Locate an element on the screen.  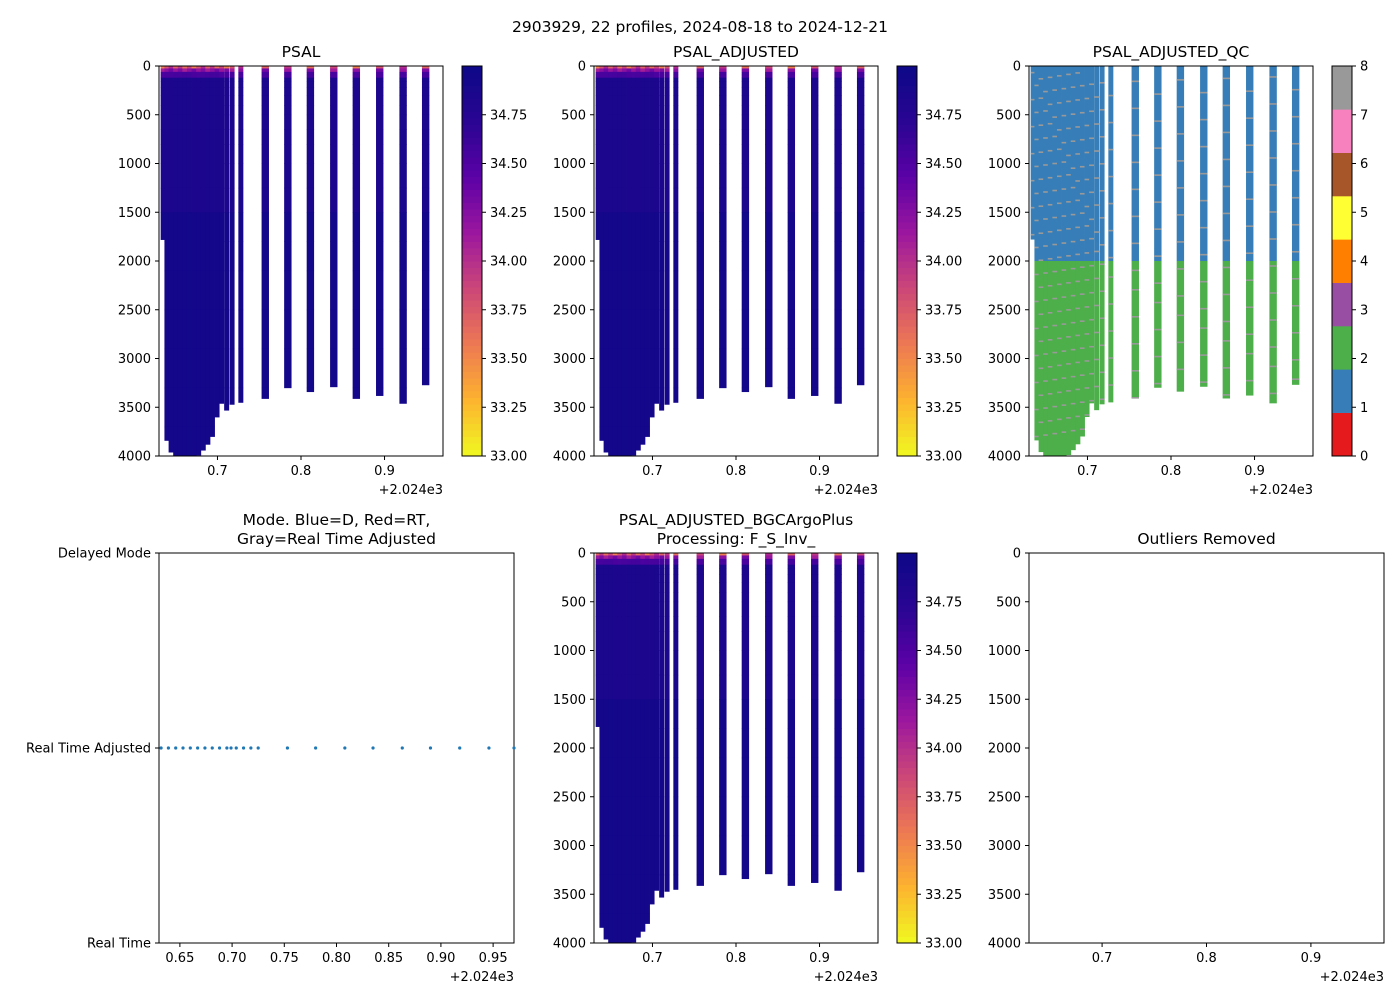
y-tick-label: 3000 is located at coordinates (1004, 359).